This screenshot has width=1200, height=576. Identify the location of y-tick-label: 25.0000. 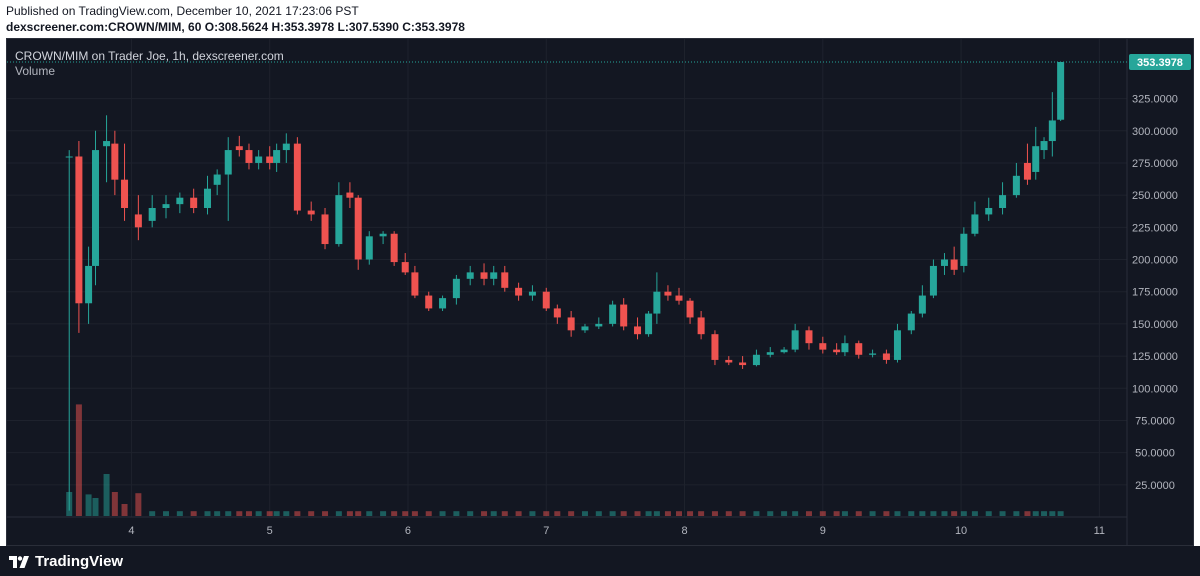
(1155, 486).